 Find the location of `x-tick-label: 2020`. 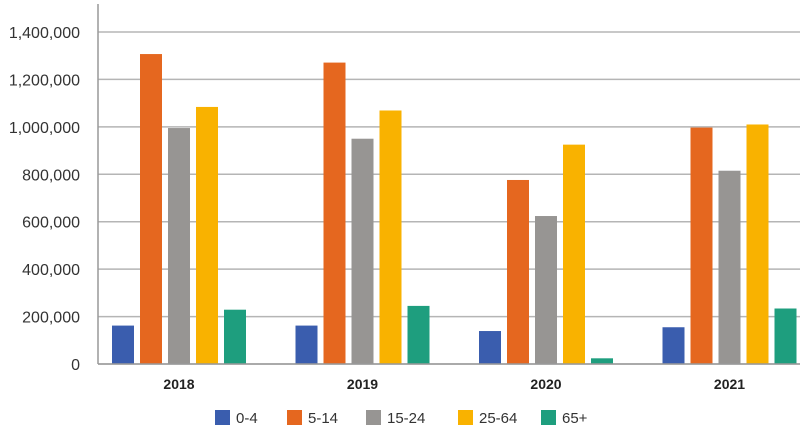

x-tick-label: 2020 is located at coordinates (545, 384).